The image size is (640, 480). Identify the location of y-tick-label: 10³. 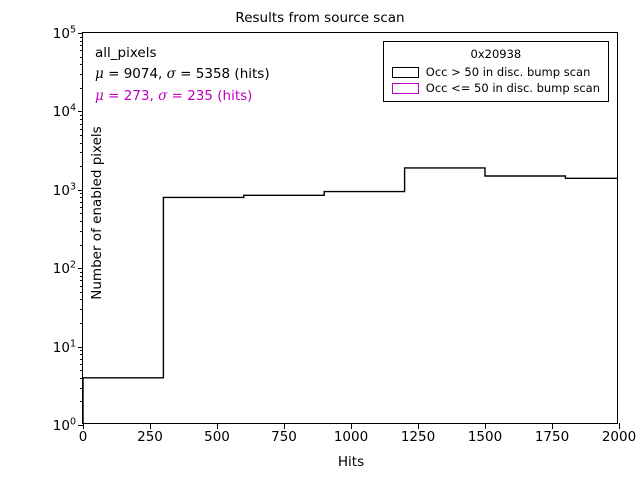
(64, 190).